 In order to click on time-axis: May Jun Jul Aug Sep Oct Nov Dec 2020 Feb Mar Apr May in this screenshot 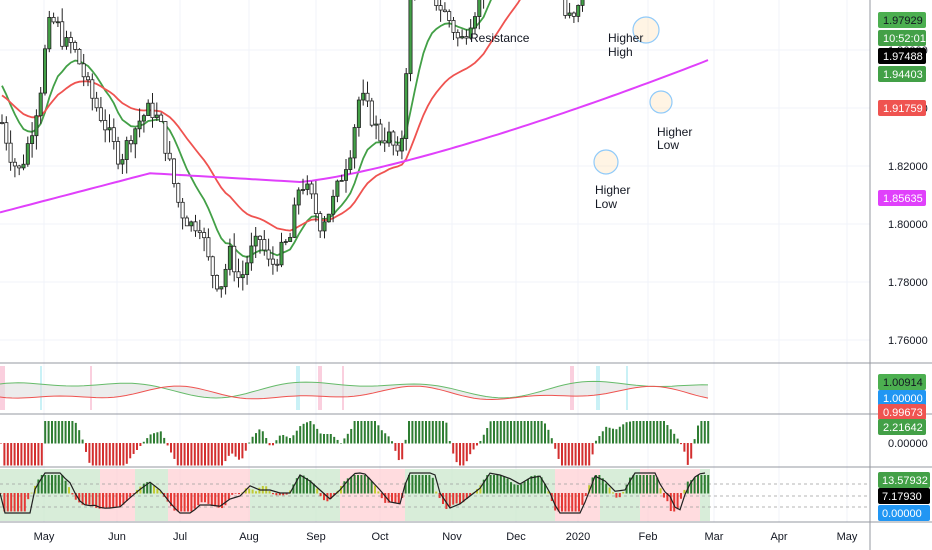, I will do `click(446, 537)`.